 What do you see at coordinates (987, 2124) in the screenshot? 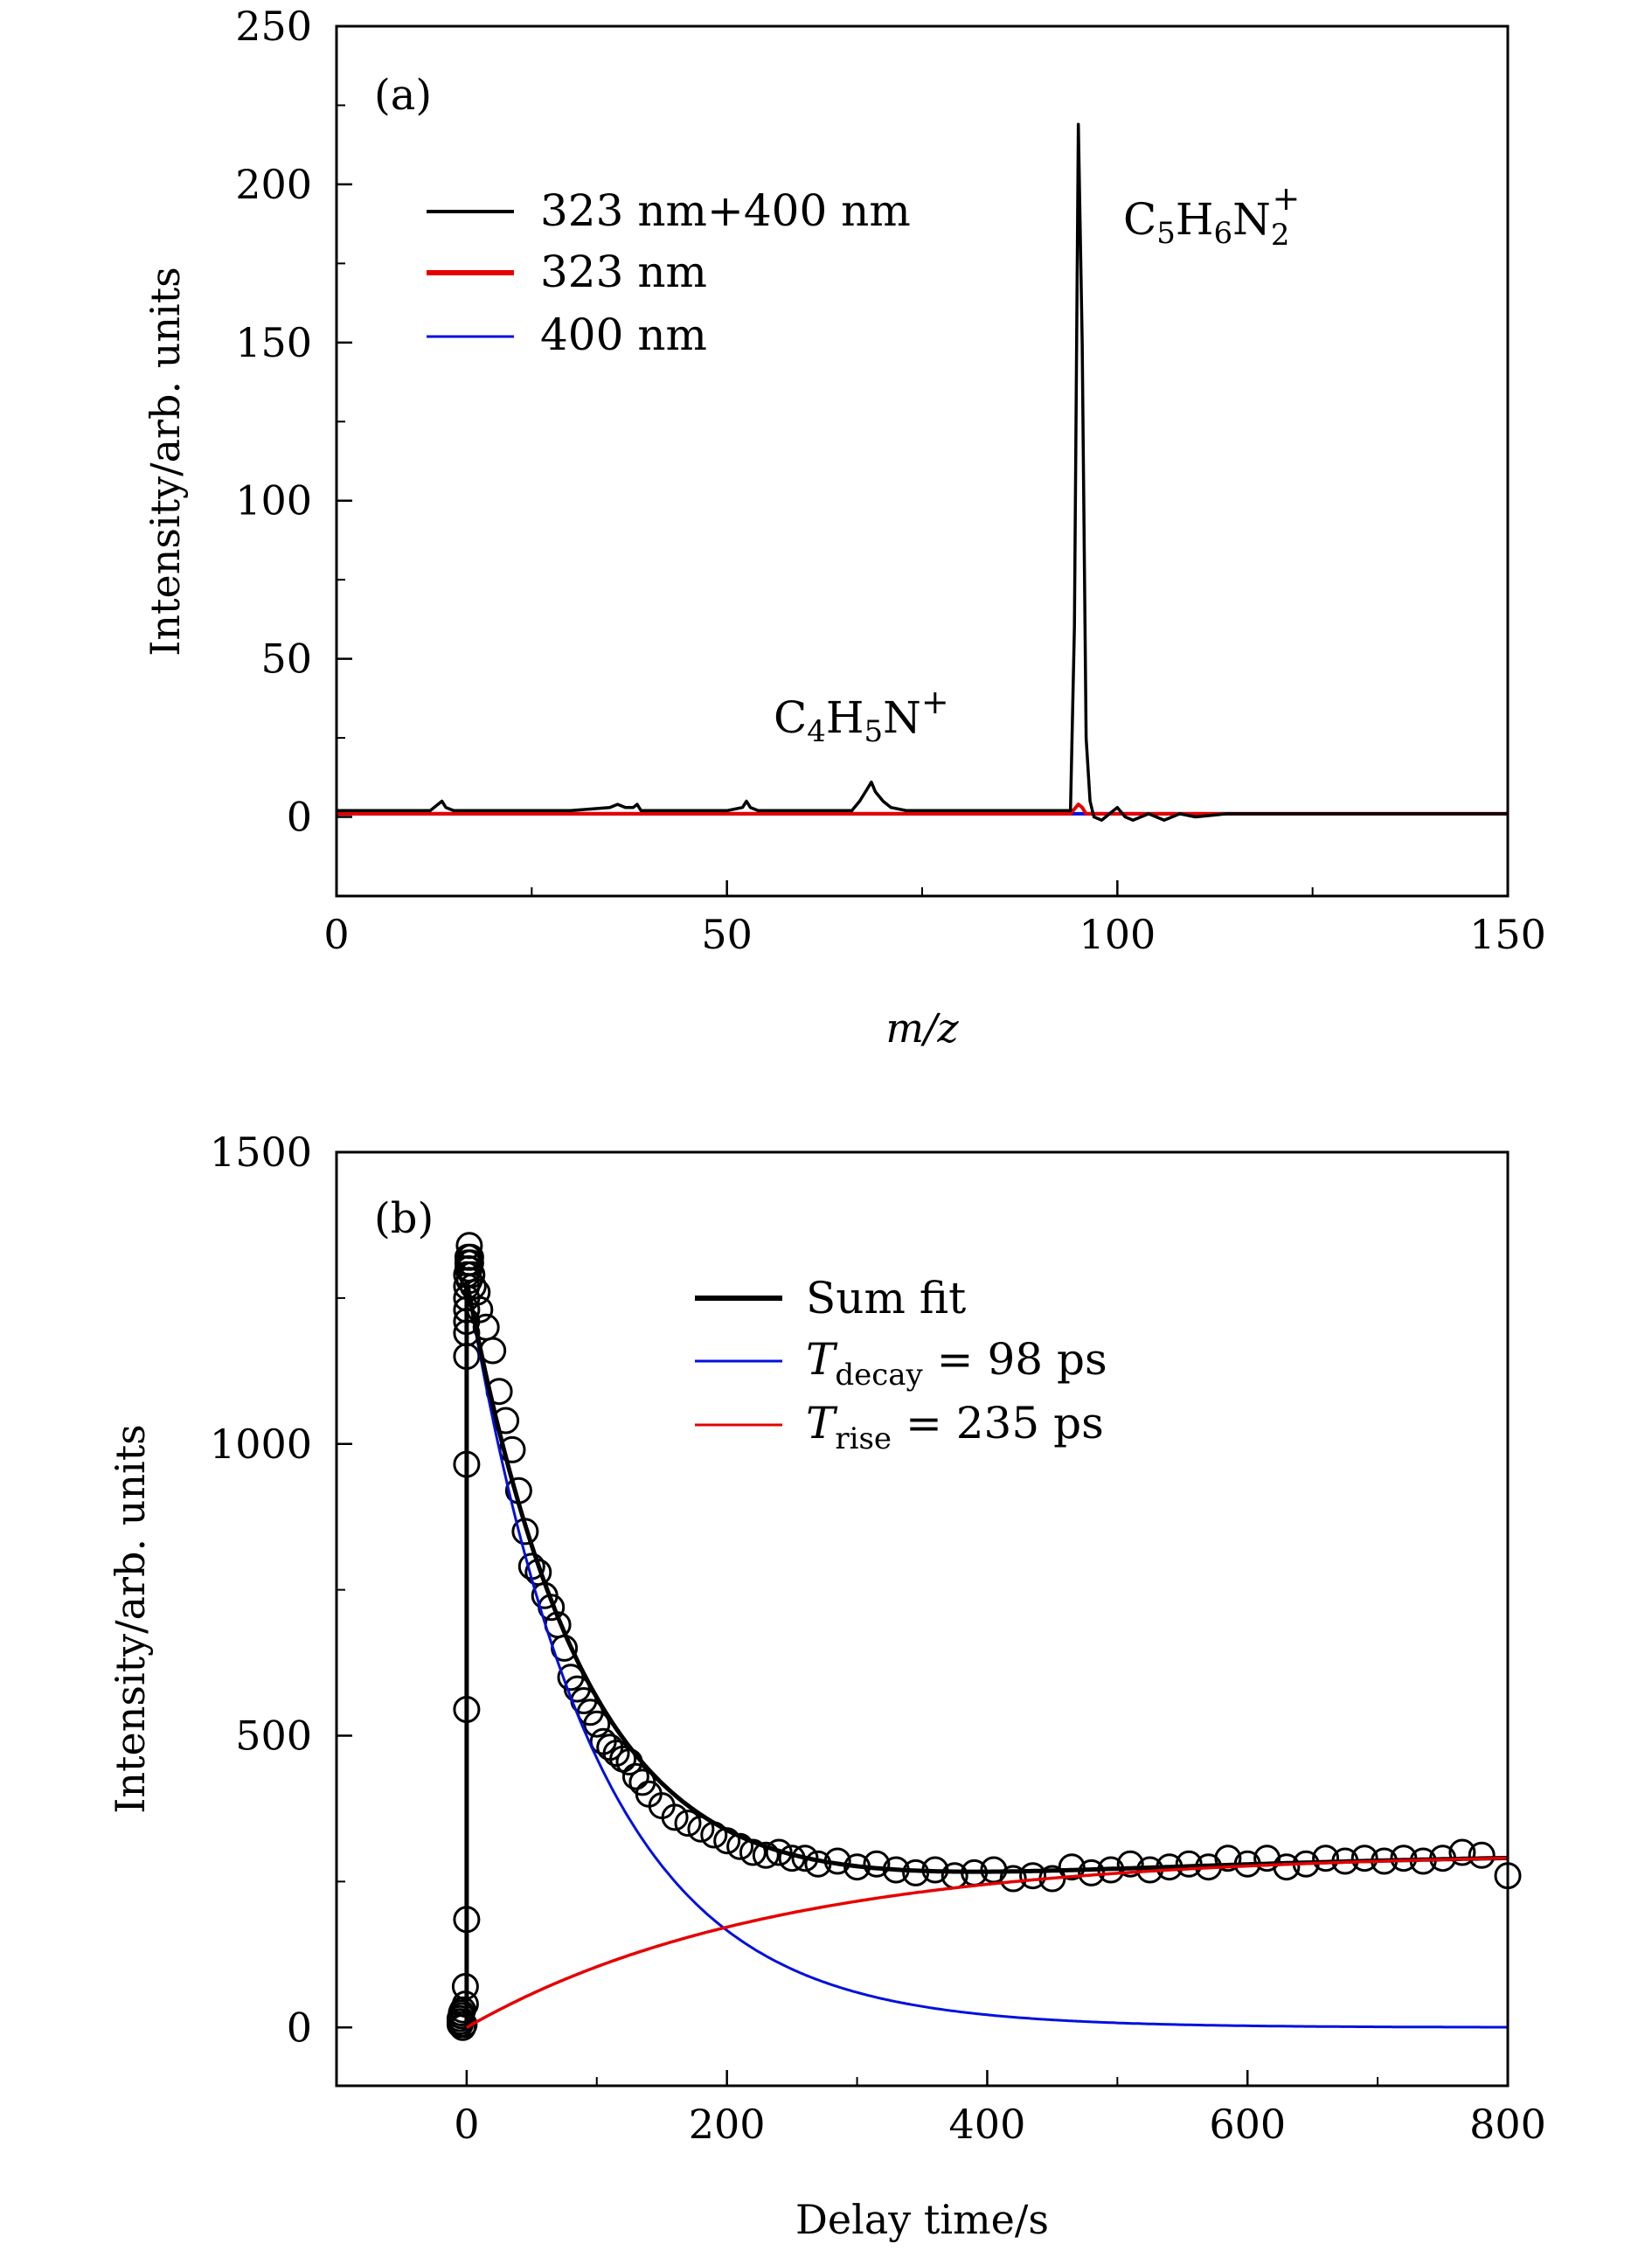
I see `x-tick-label: 400` at bounding box center [987, 2124].